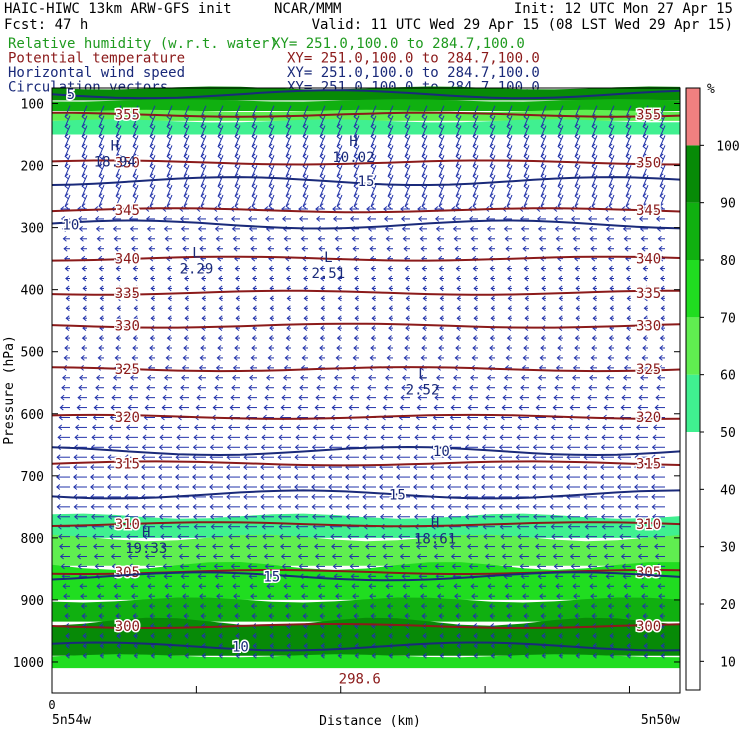 This screenshot has width=740, height=740. What do you see at coordinates (594, 636) in the screenshot?
I see `vector-head-1939` at bounding box center [594, 636].